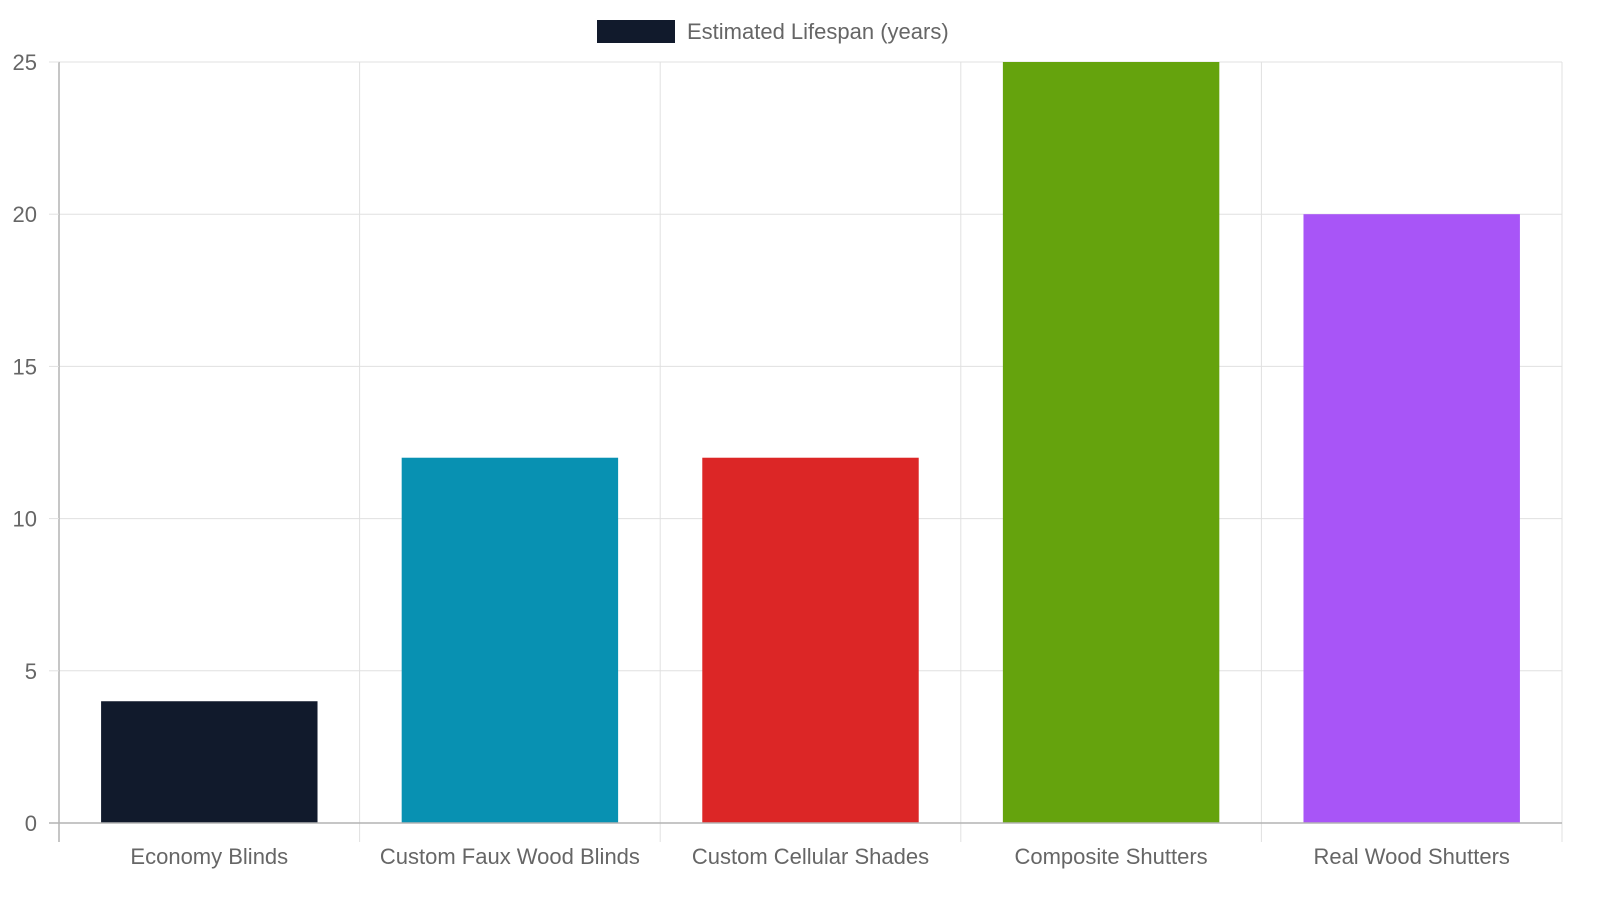 This screenshot has height=905, width=1600. Describe the element at coordinates (209, 856) in the screenshot. I see `x-tick-label: Economy Blinds` at that location.